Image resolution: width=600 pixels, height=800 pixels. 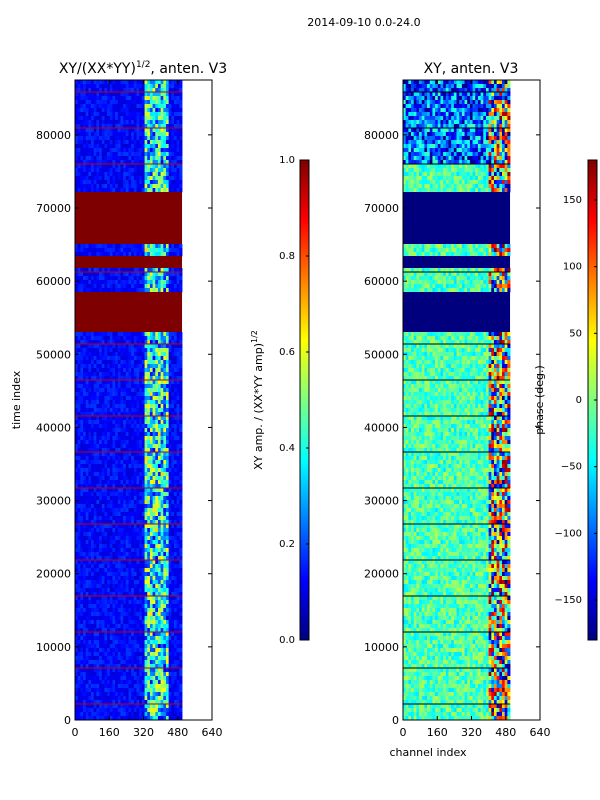 What do you see at coordinates (363, 22) in the screenshot?
I see `figure-title: 2014-09-10 0.0-24.0` at bounding box center [363, 22].